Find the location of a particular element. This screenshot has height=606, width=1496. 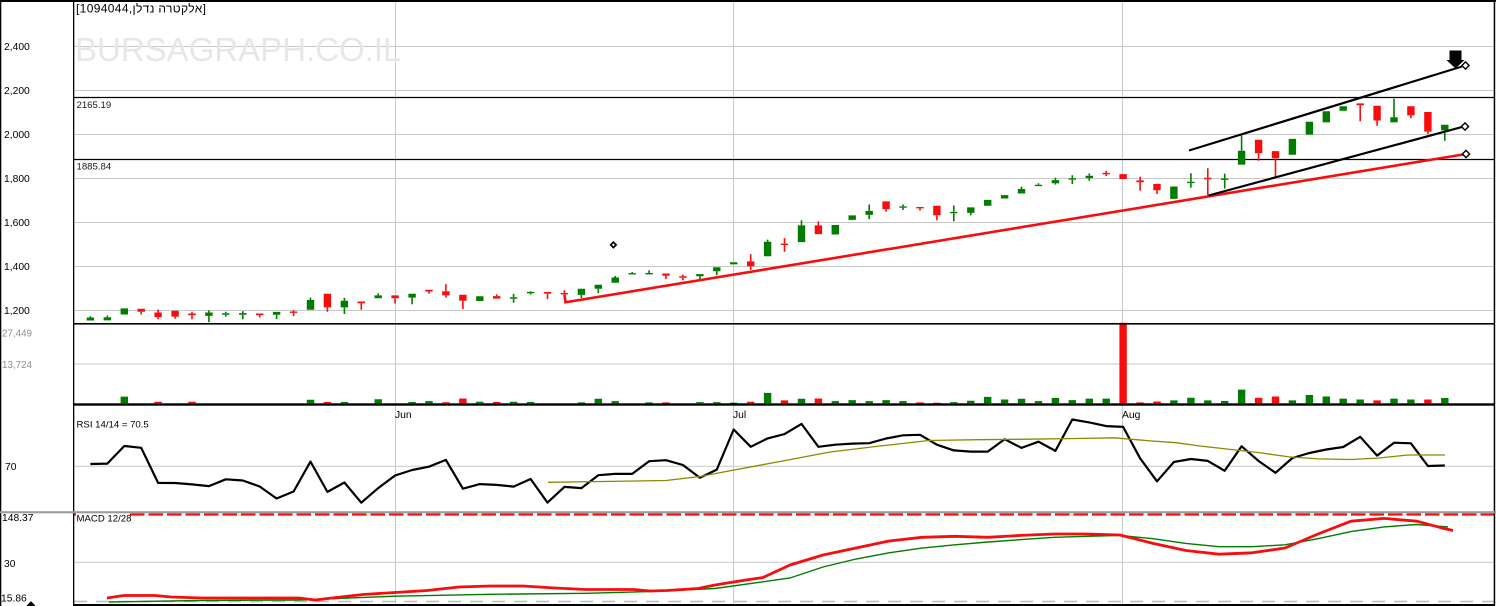

svg-text: 2165.19 is located at coordinates (94, 105).